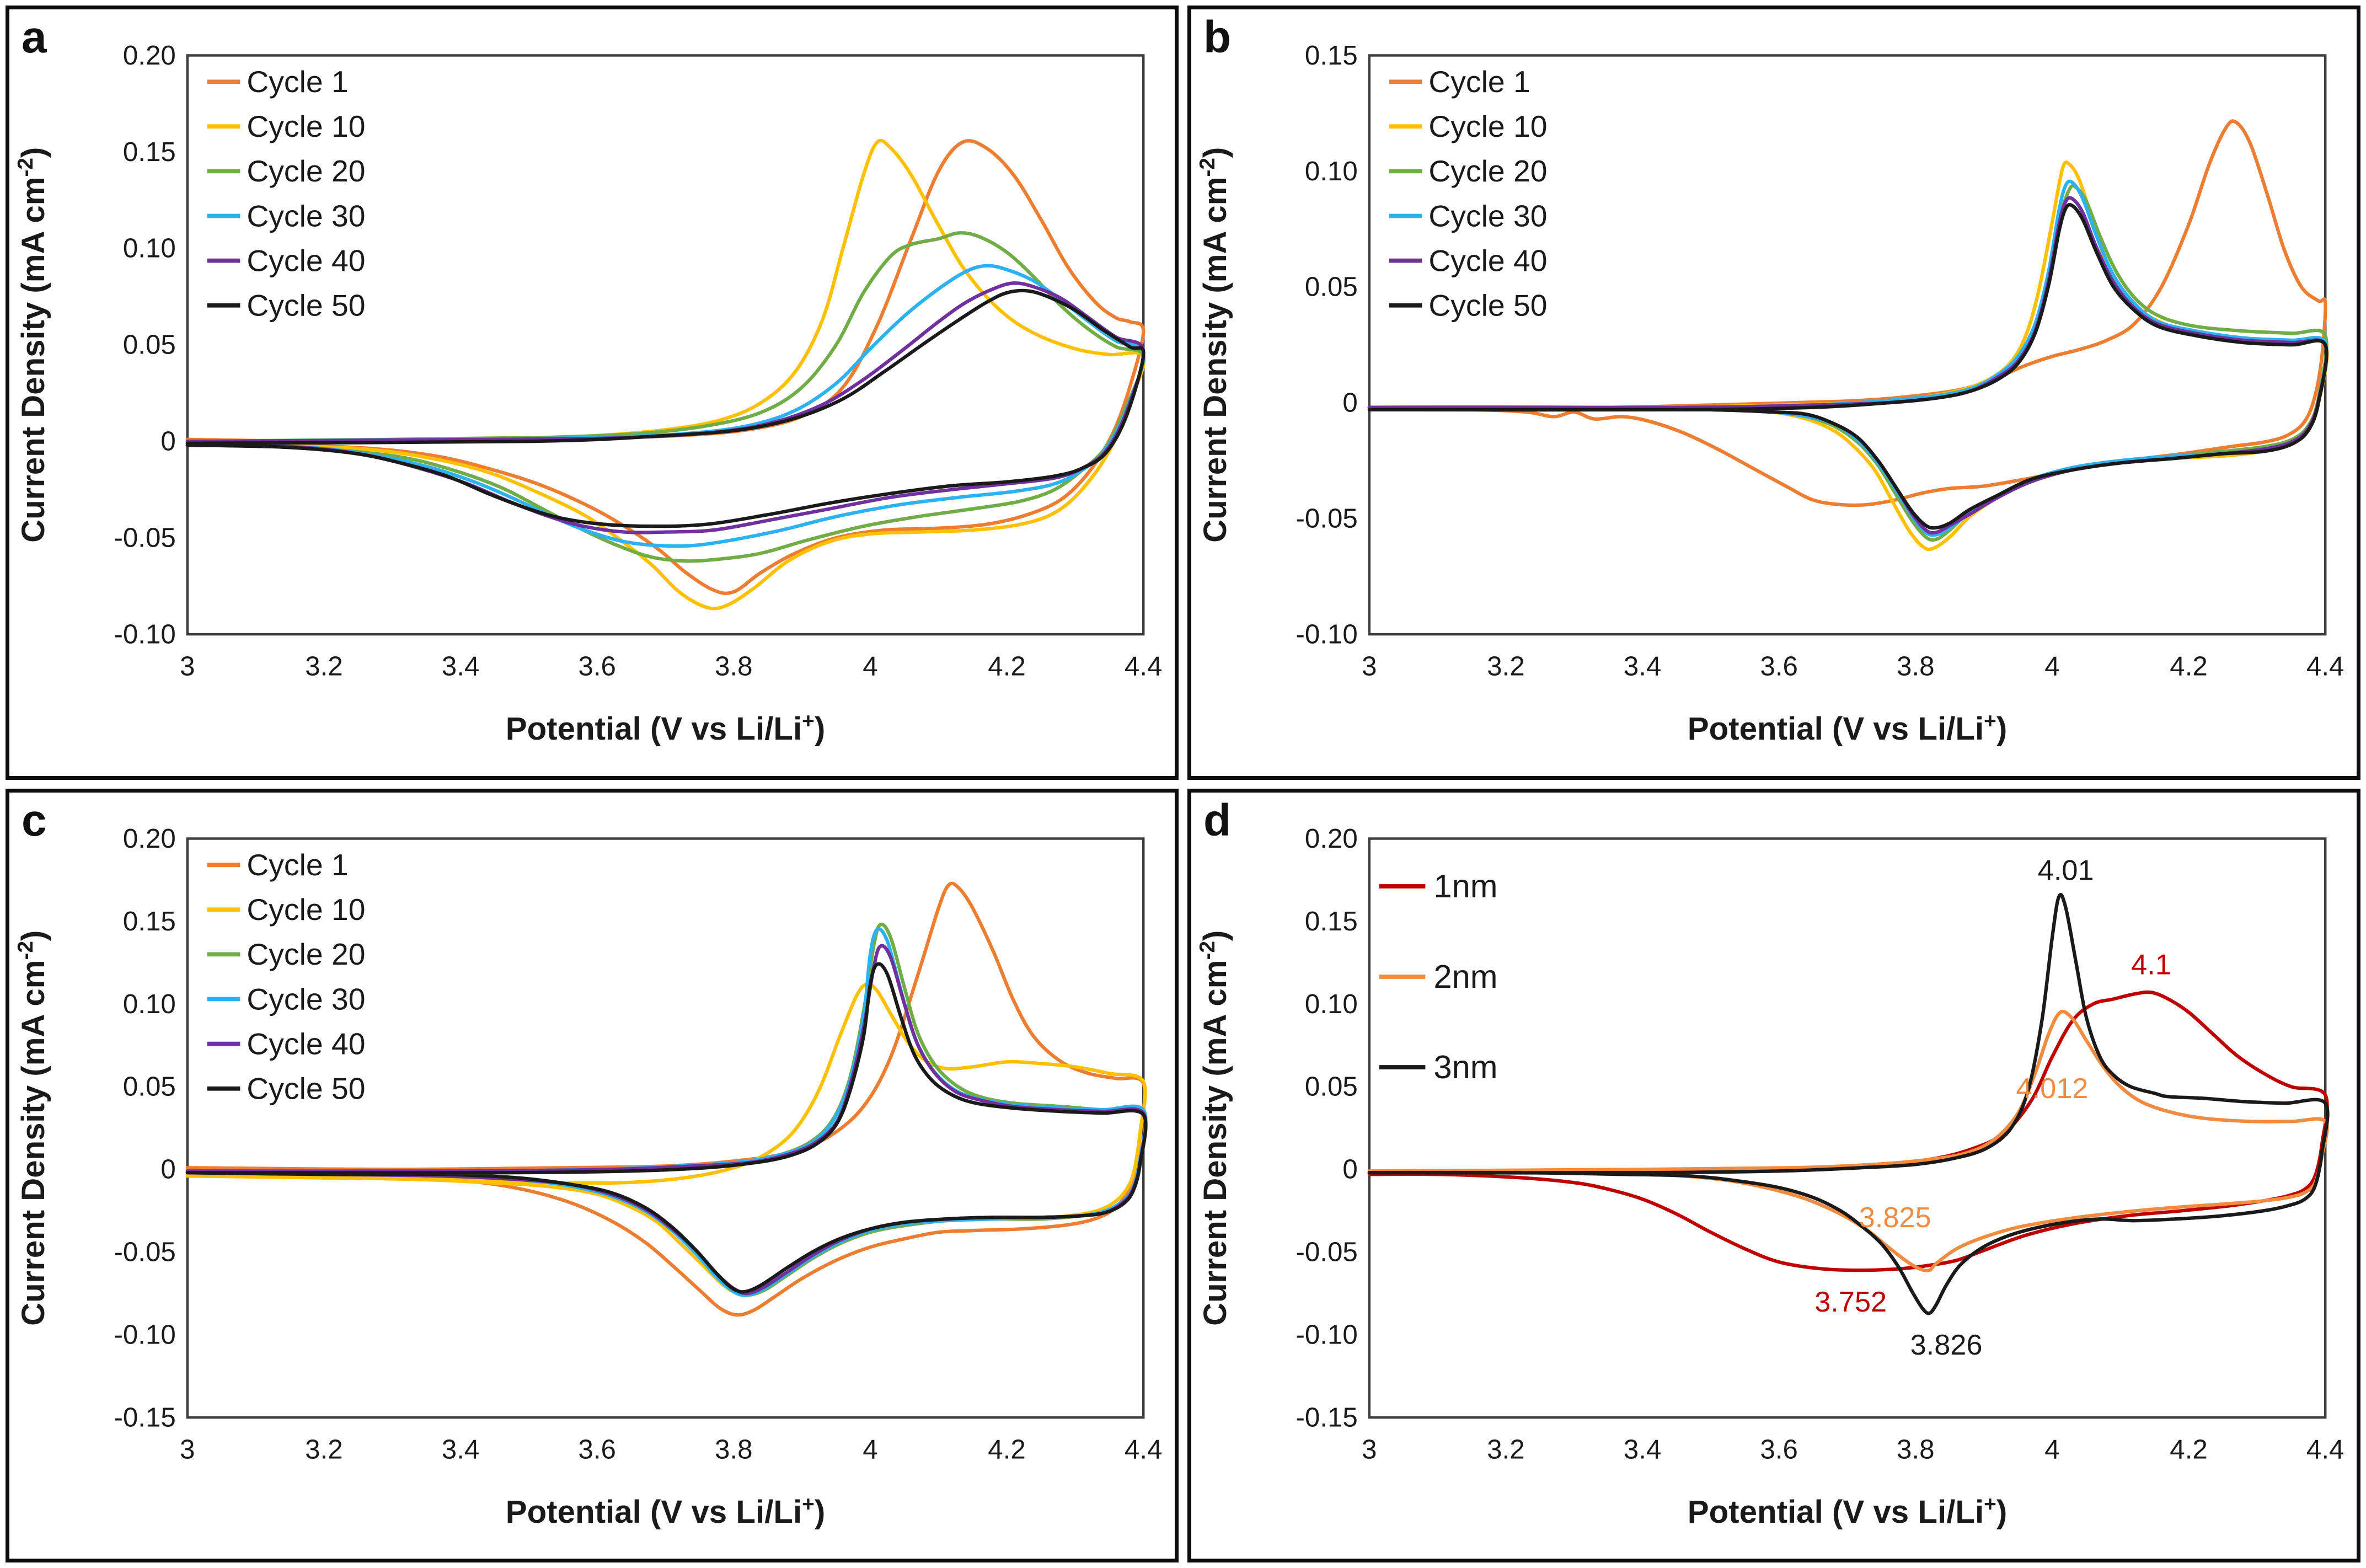  Describe the element at coordinates (2151, 965) in the screenshot. I see `peak-annotation-4.1: 4.1` at that location.